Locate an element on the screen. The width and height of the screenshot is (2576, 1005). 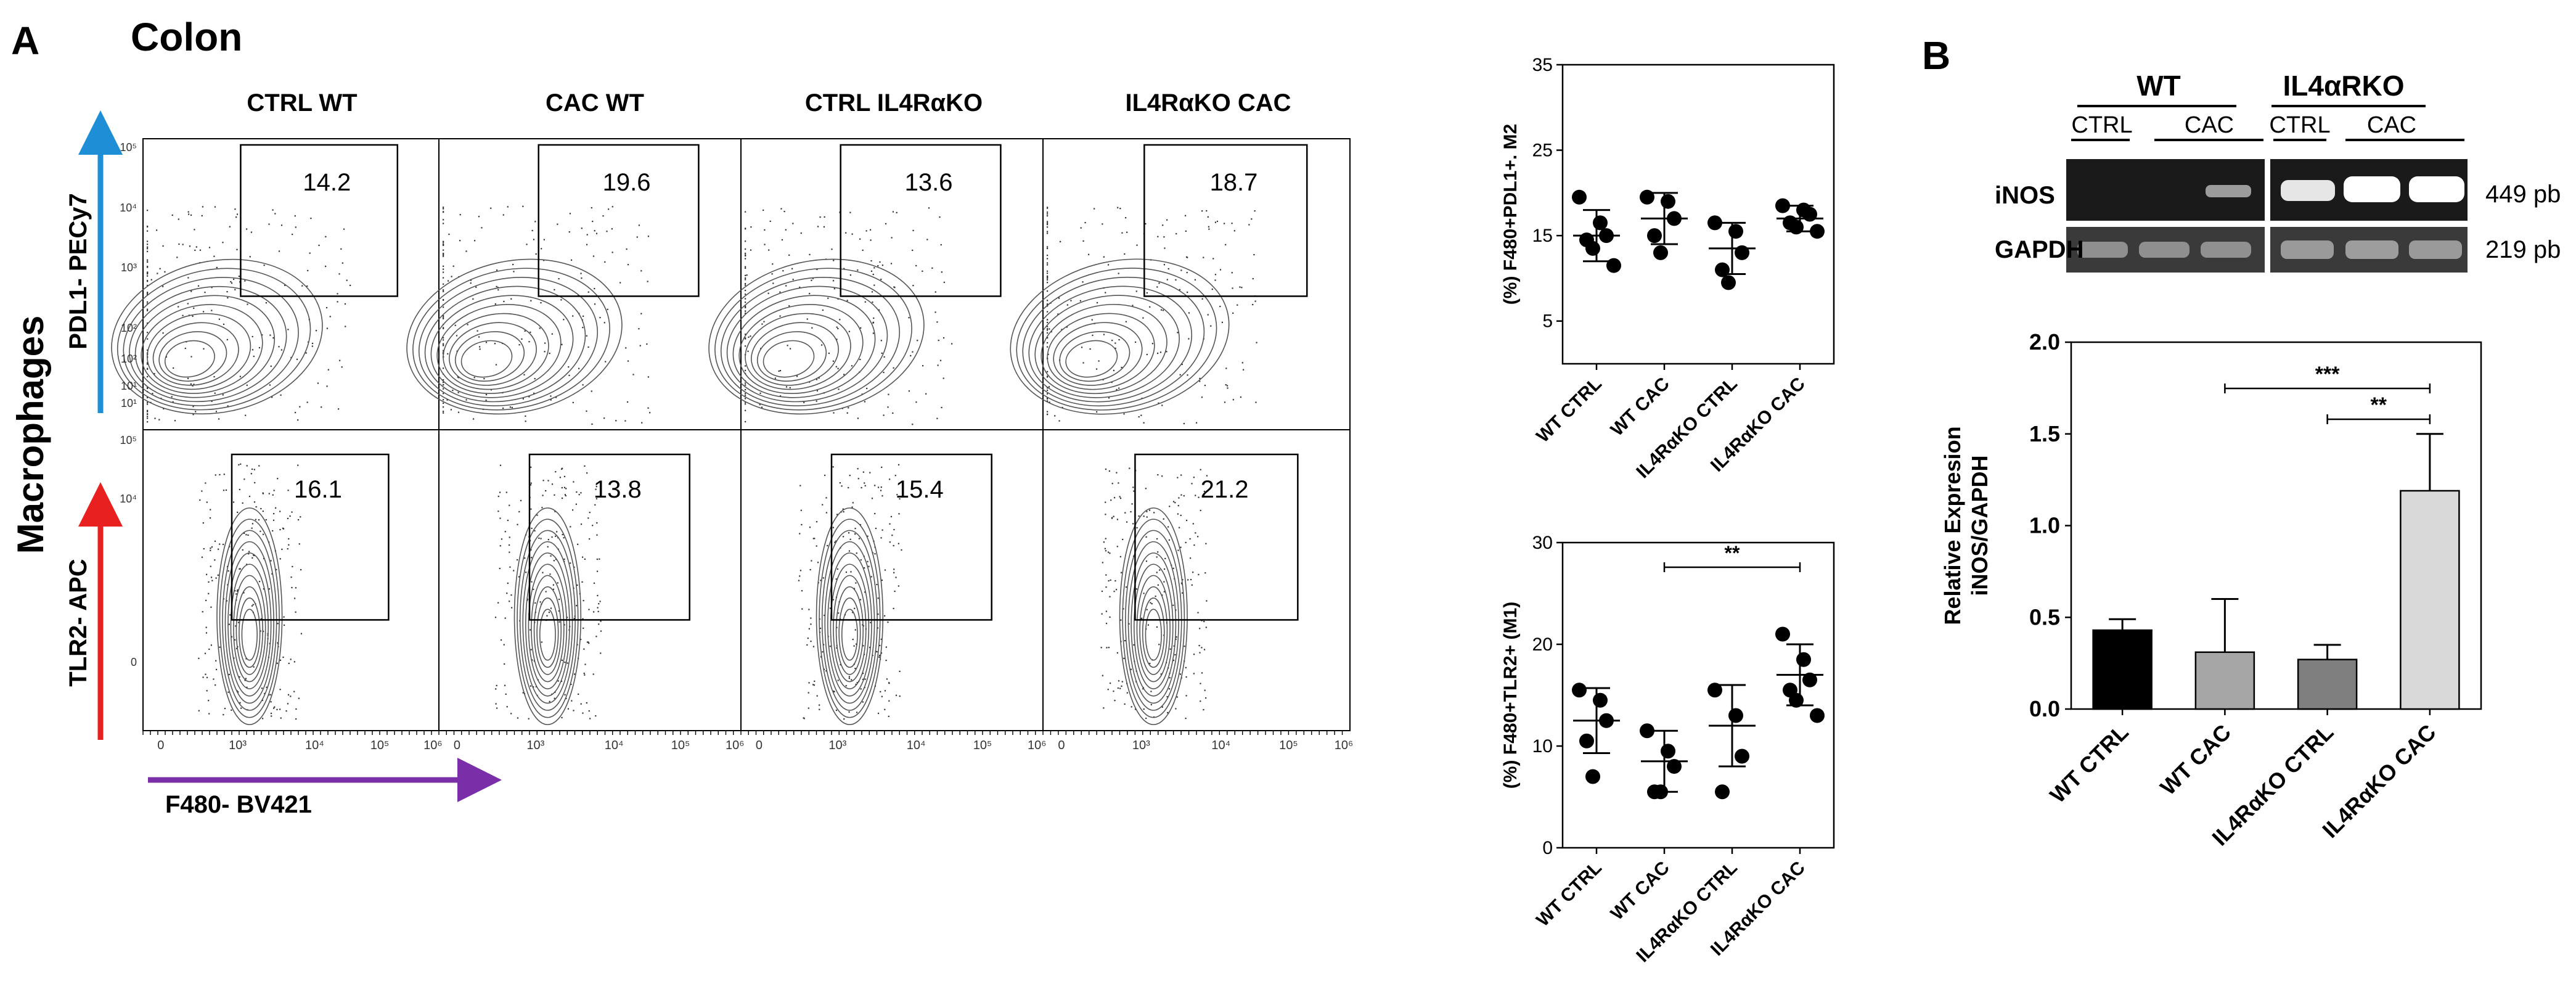
gate-box is located at coordinates (1225, 220).